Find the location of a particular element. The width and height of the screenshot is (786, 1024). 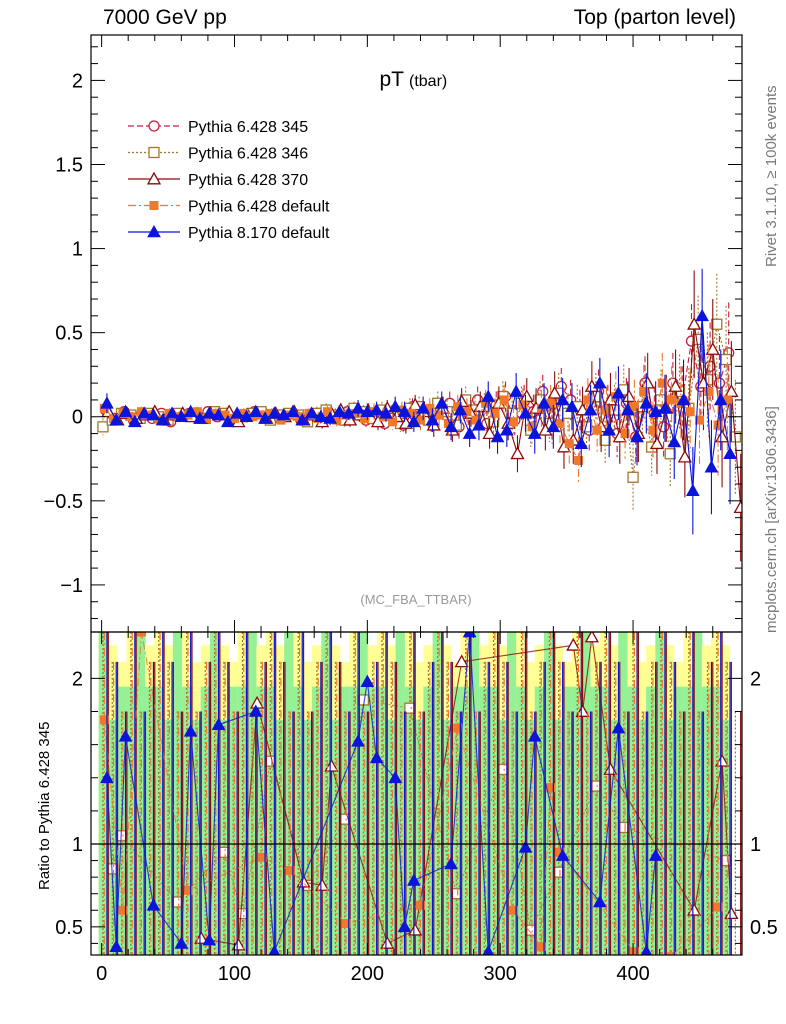

legend-label-1: Pythia 6.428 346 is located at coordinates (248, 154).